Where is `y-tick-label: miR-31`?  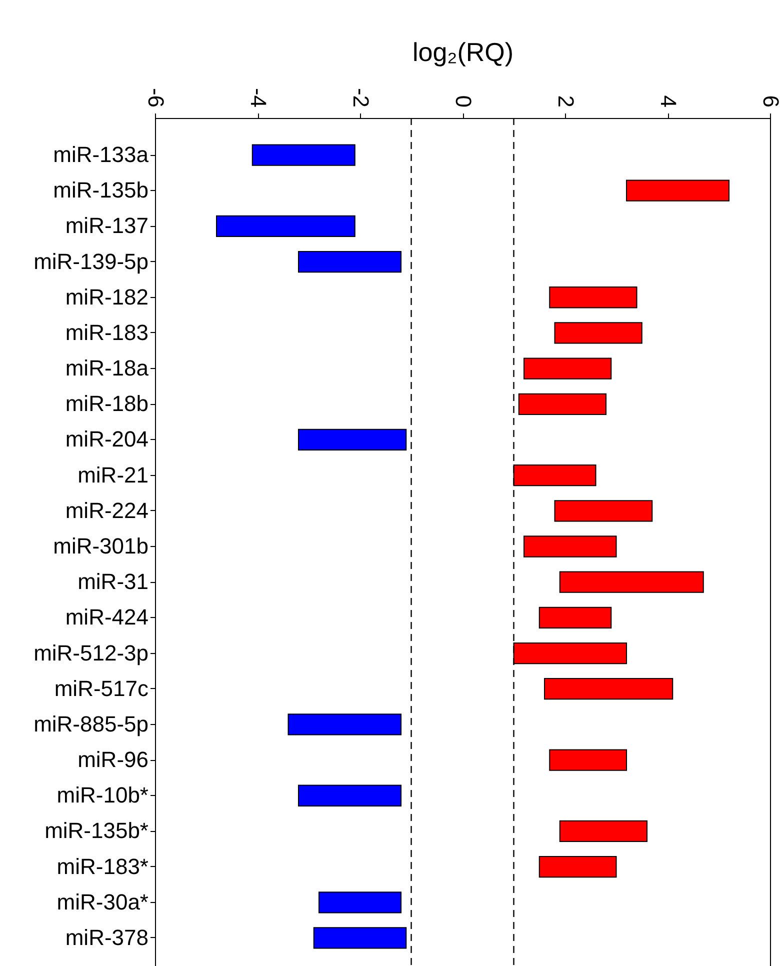
y-tick-label: miR-31 is located at coordinates (113, 581).